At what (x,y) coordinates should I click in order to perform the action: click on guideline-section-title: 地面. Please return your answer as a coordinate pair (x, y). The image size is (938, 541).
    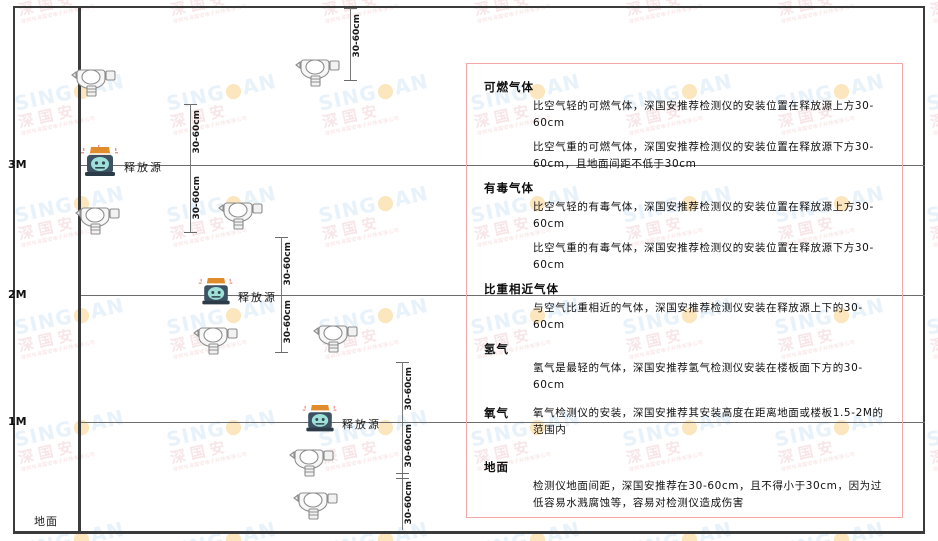
    Looking at the image, I should click on (496, 467).